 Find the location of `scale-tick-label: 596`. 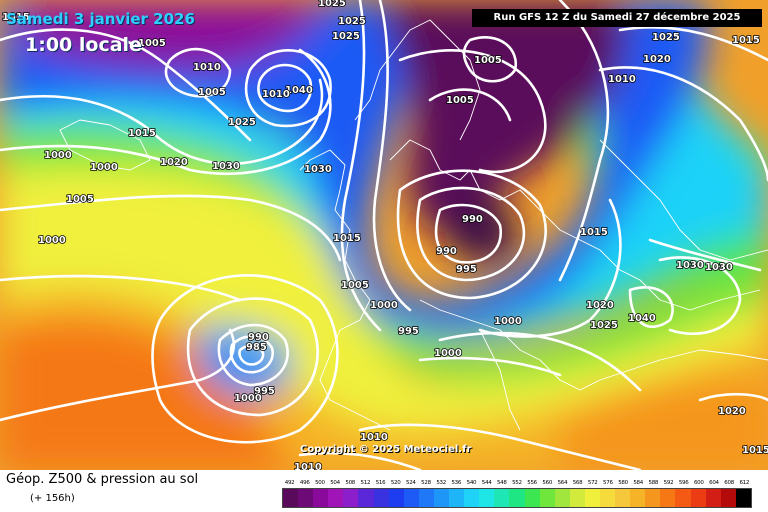

scale-tick-label: 596 is located at coordinates (683, 483).